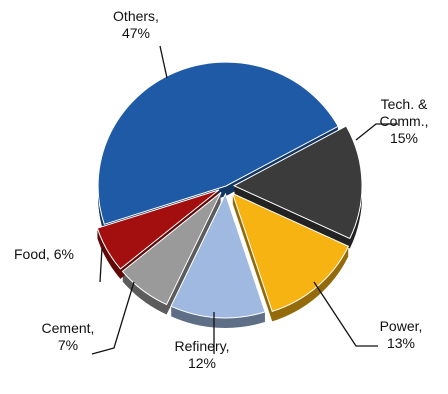 This screenshot has width=448, height=394. Describe the element at coordinates (68, 328) in the screenshot. I see `label-cement-name: Cement,` at that location.